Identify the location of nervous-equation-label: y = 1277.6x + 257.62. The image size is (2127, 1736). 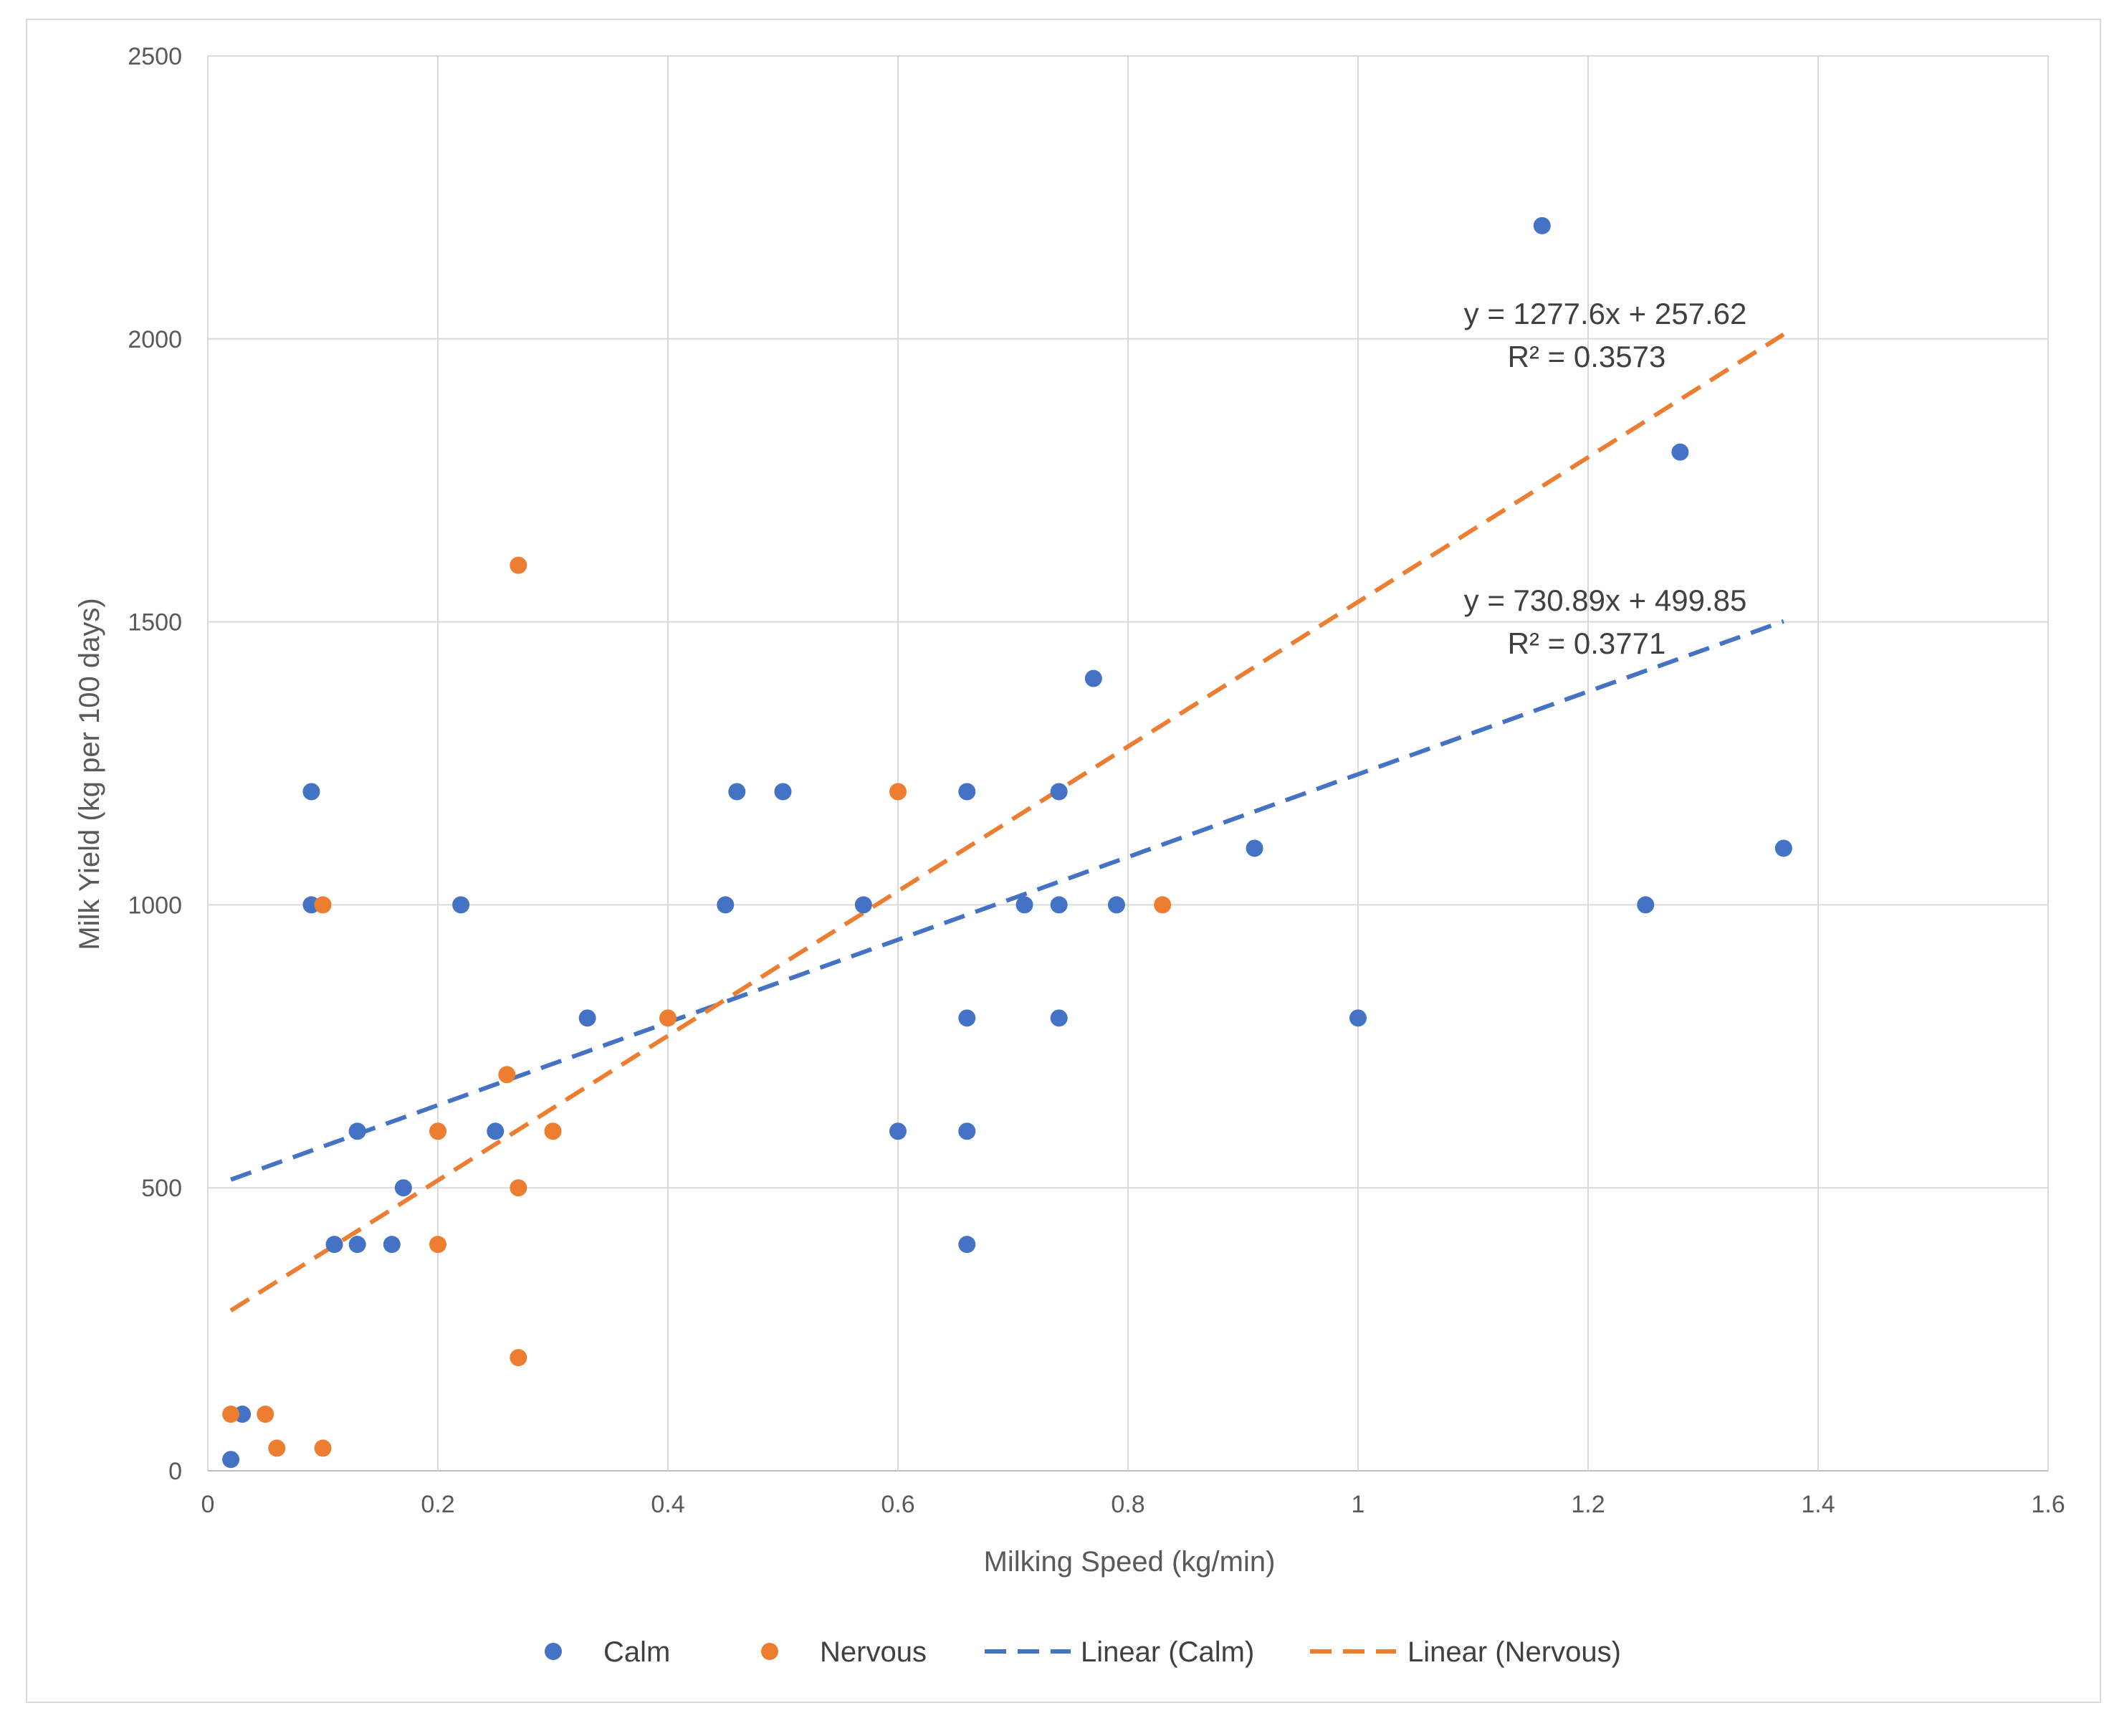
(1606, 313).